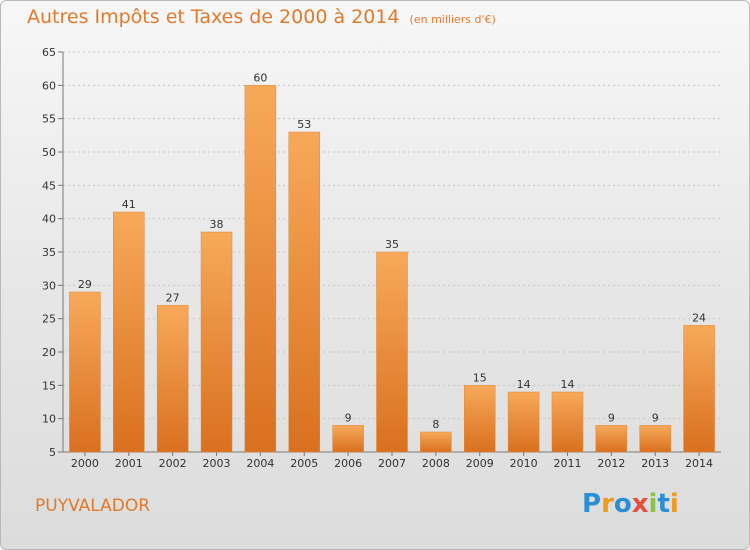 Image resolution: width=750 pixels, height=550 pixels. Describe the element at coordinates (49, 185) in the screenshot. I see `y-tick-label: 45` at that location.